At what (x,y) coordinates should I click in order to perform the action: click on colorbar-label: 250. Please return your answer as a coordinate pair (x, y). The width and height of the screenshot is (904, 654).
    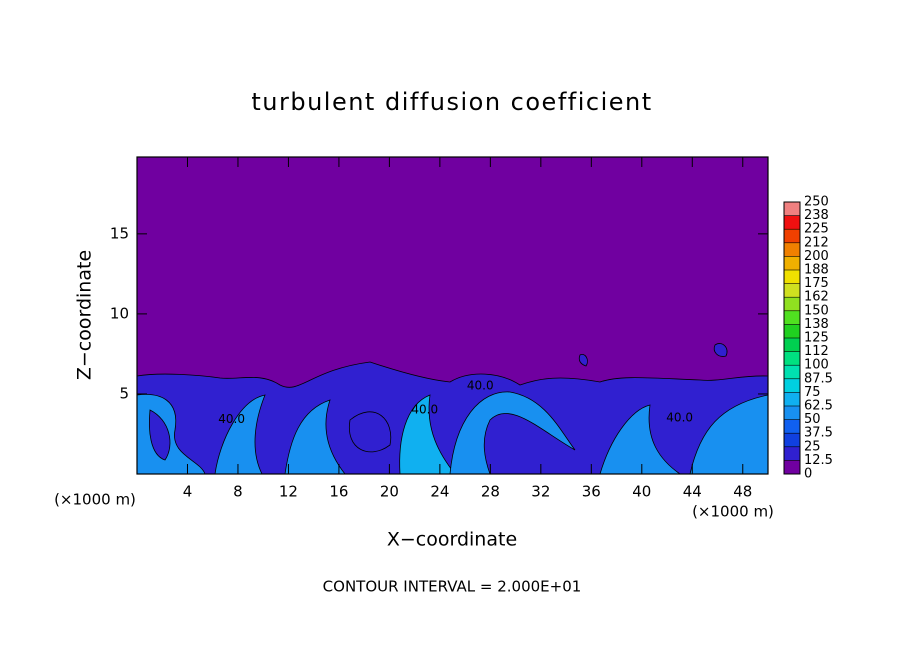
    Looking at the image, I should click on (816, 202).